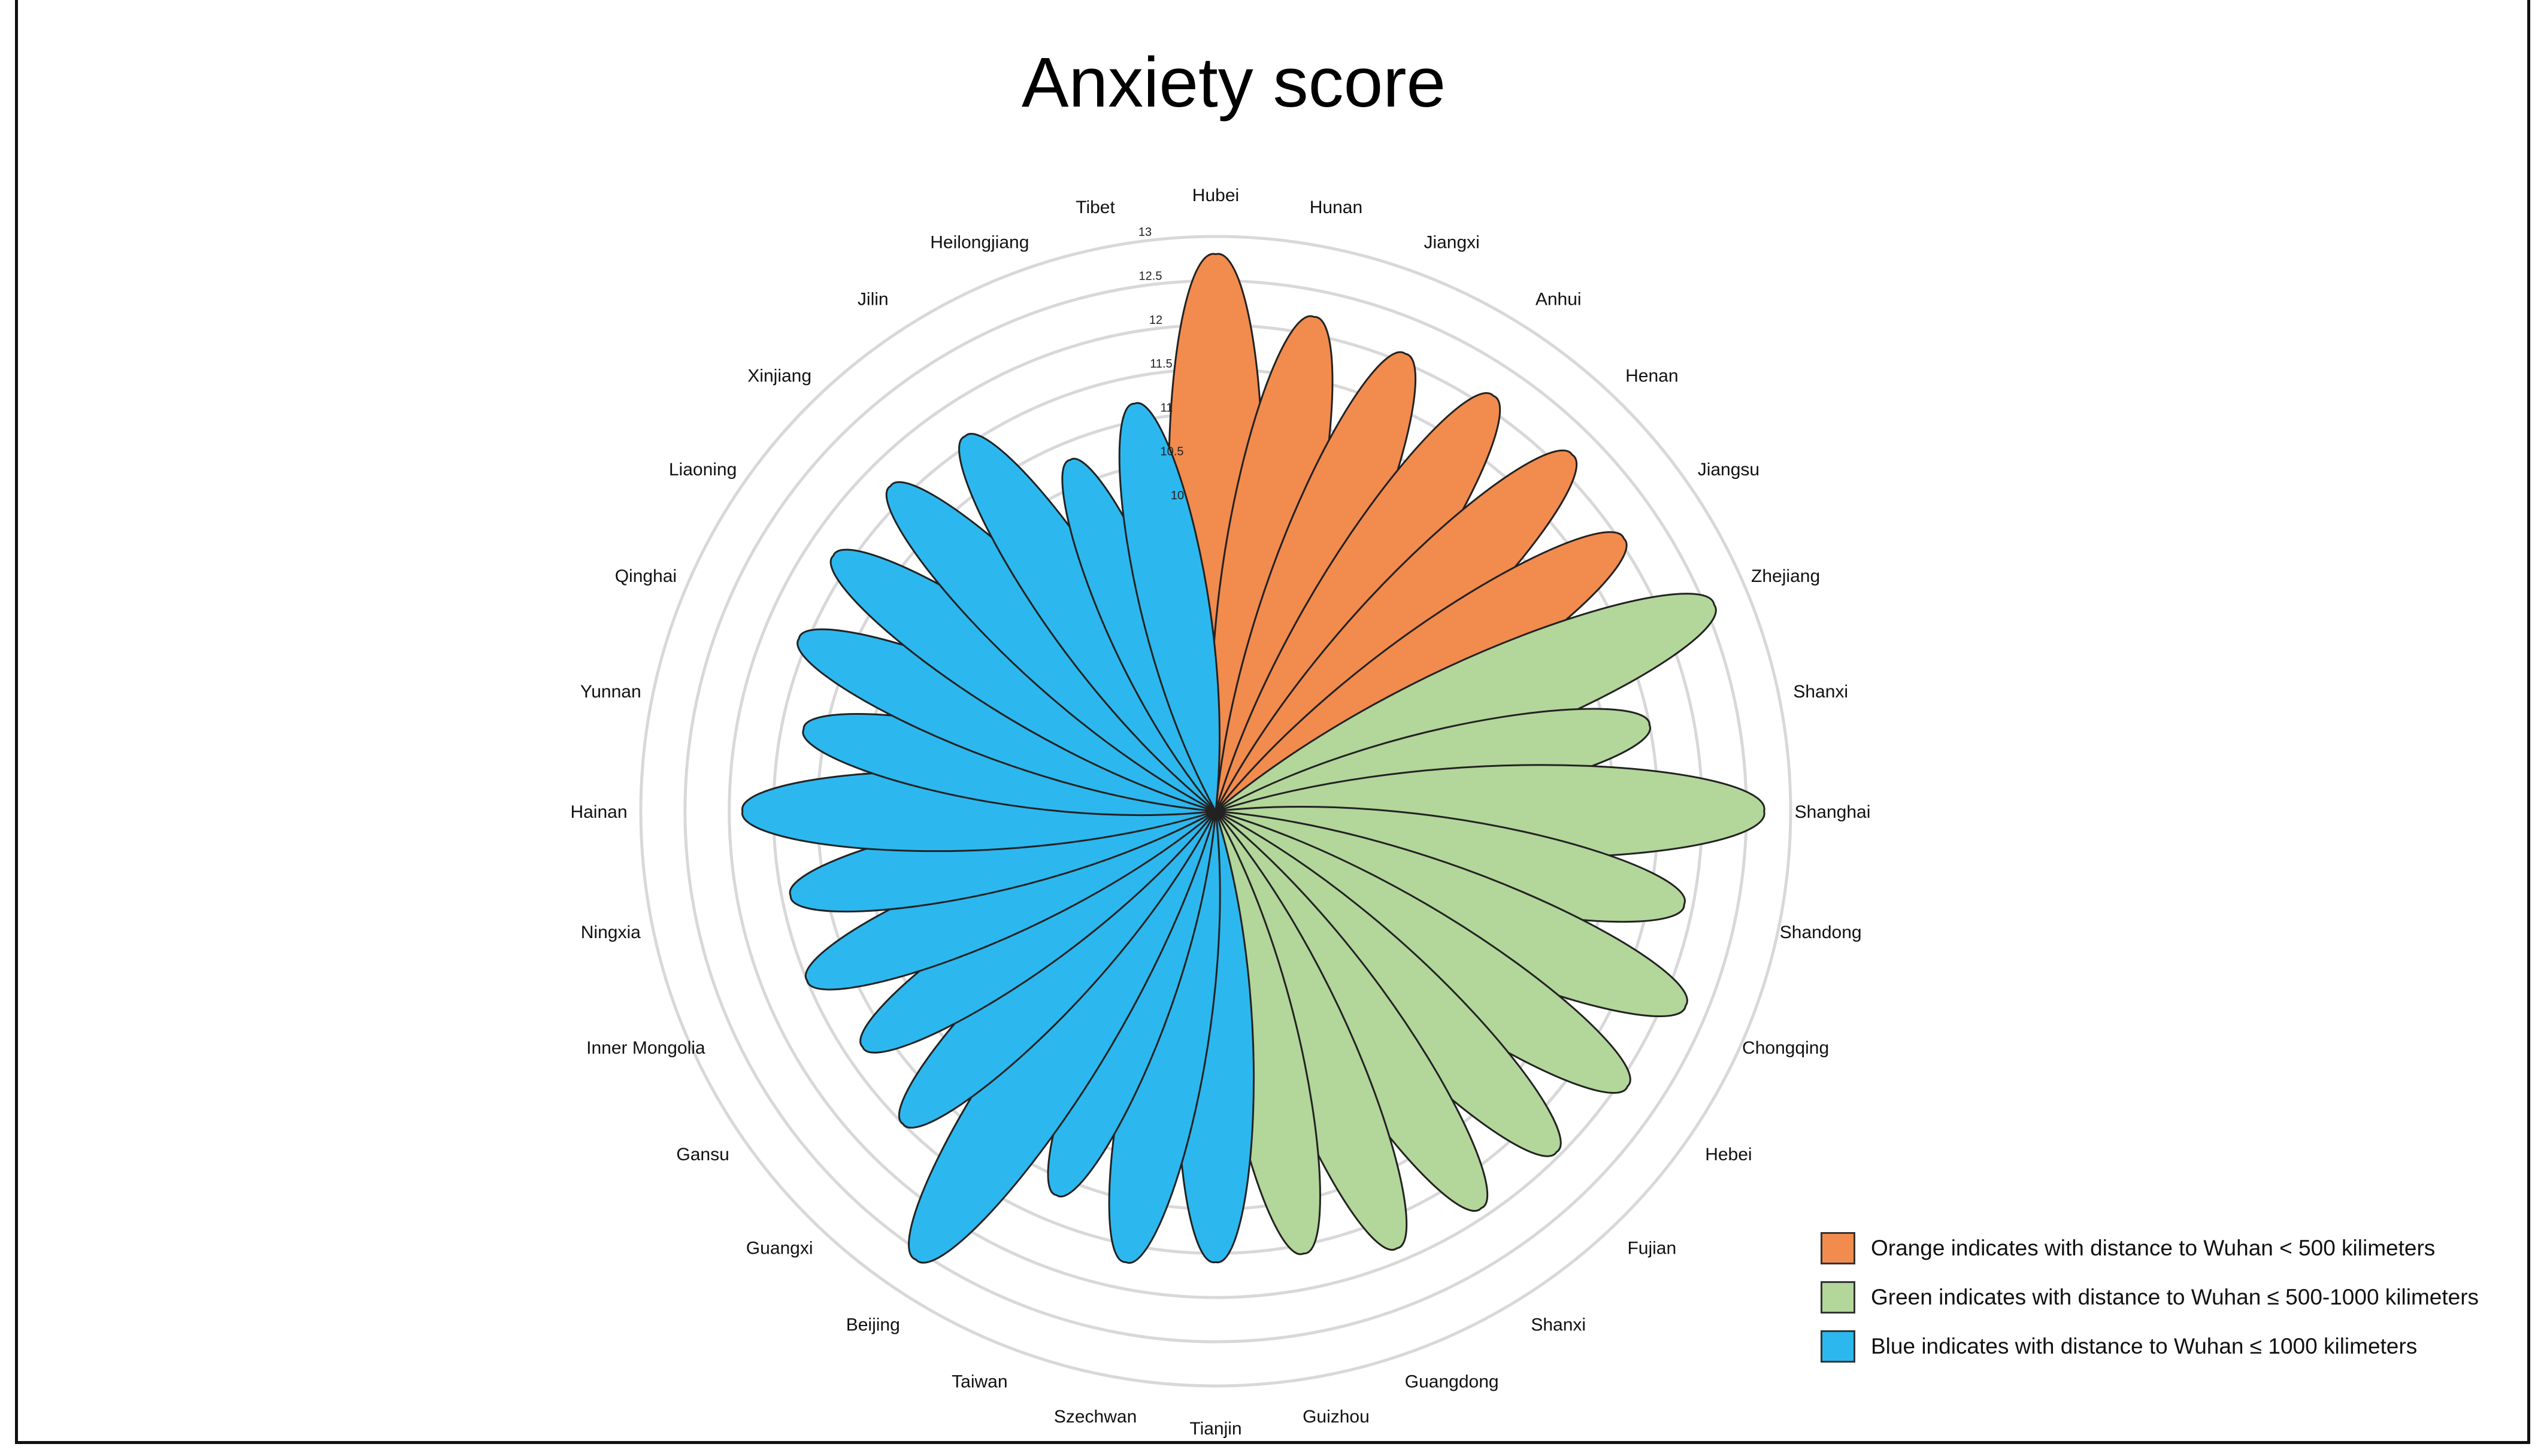 Image resolution: width=2547 pixels, height=1456 pixels. What do you see at coordinates (646, 576) in the screenshot?
I see `category-label-26: Qinghai` at bounding box center [646, 576].